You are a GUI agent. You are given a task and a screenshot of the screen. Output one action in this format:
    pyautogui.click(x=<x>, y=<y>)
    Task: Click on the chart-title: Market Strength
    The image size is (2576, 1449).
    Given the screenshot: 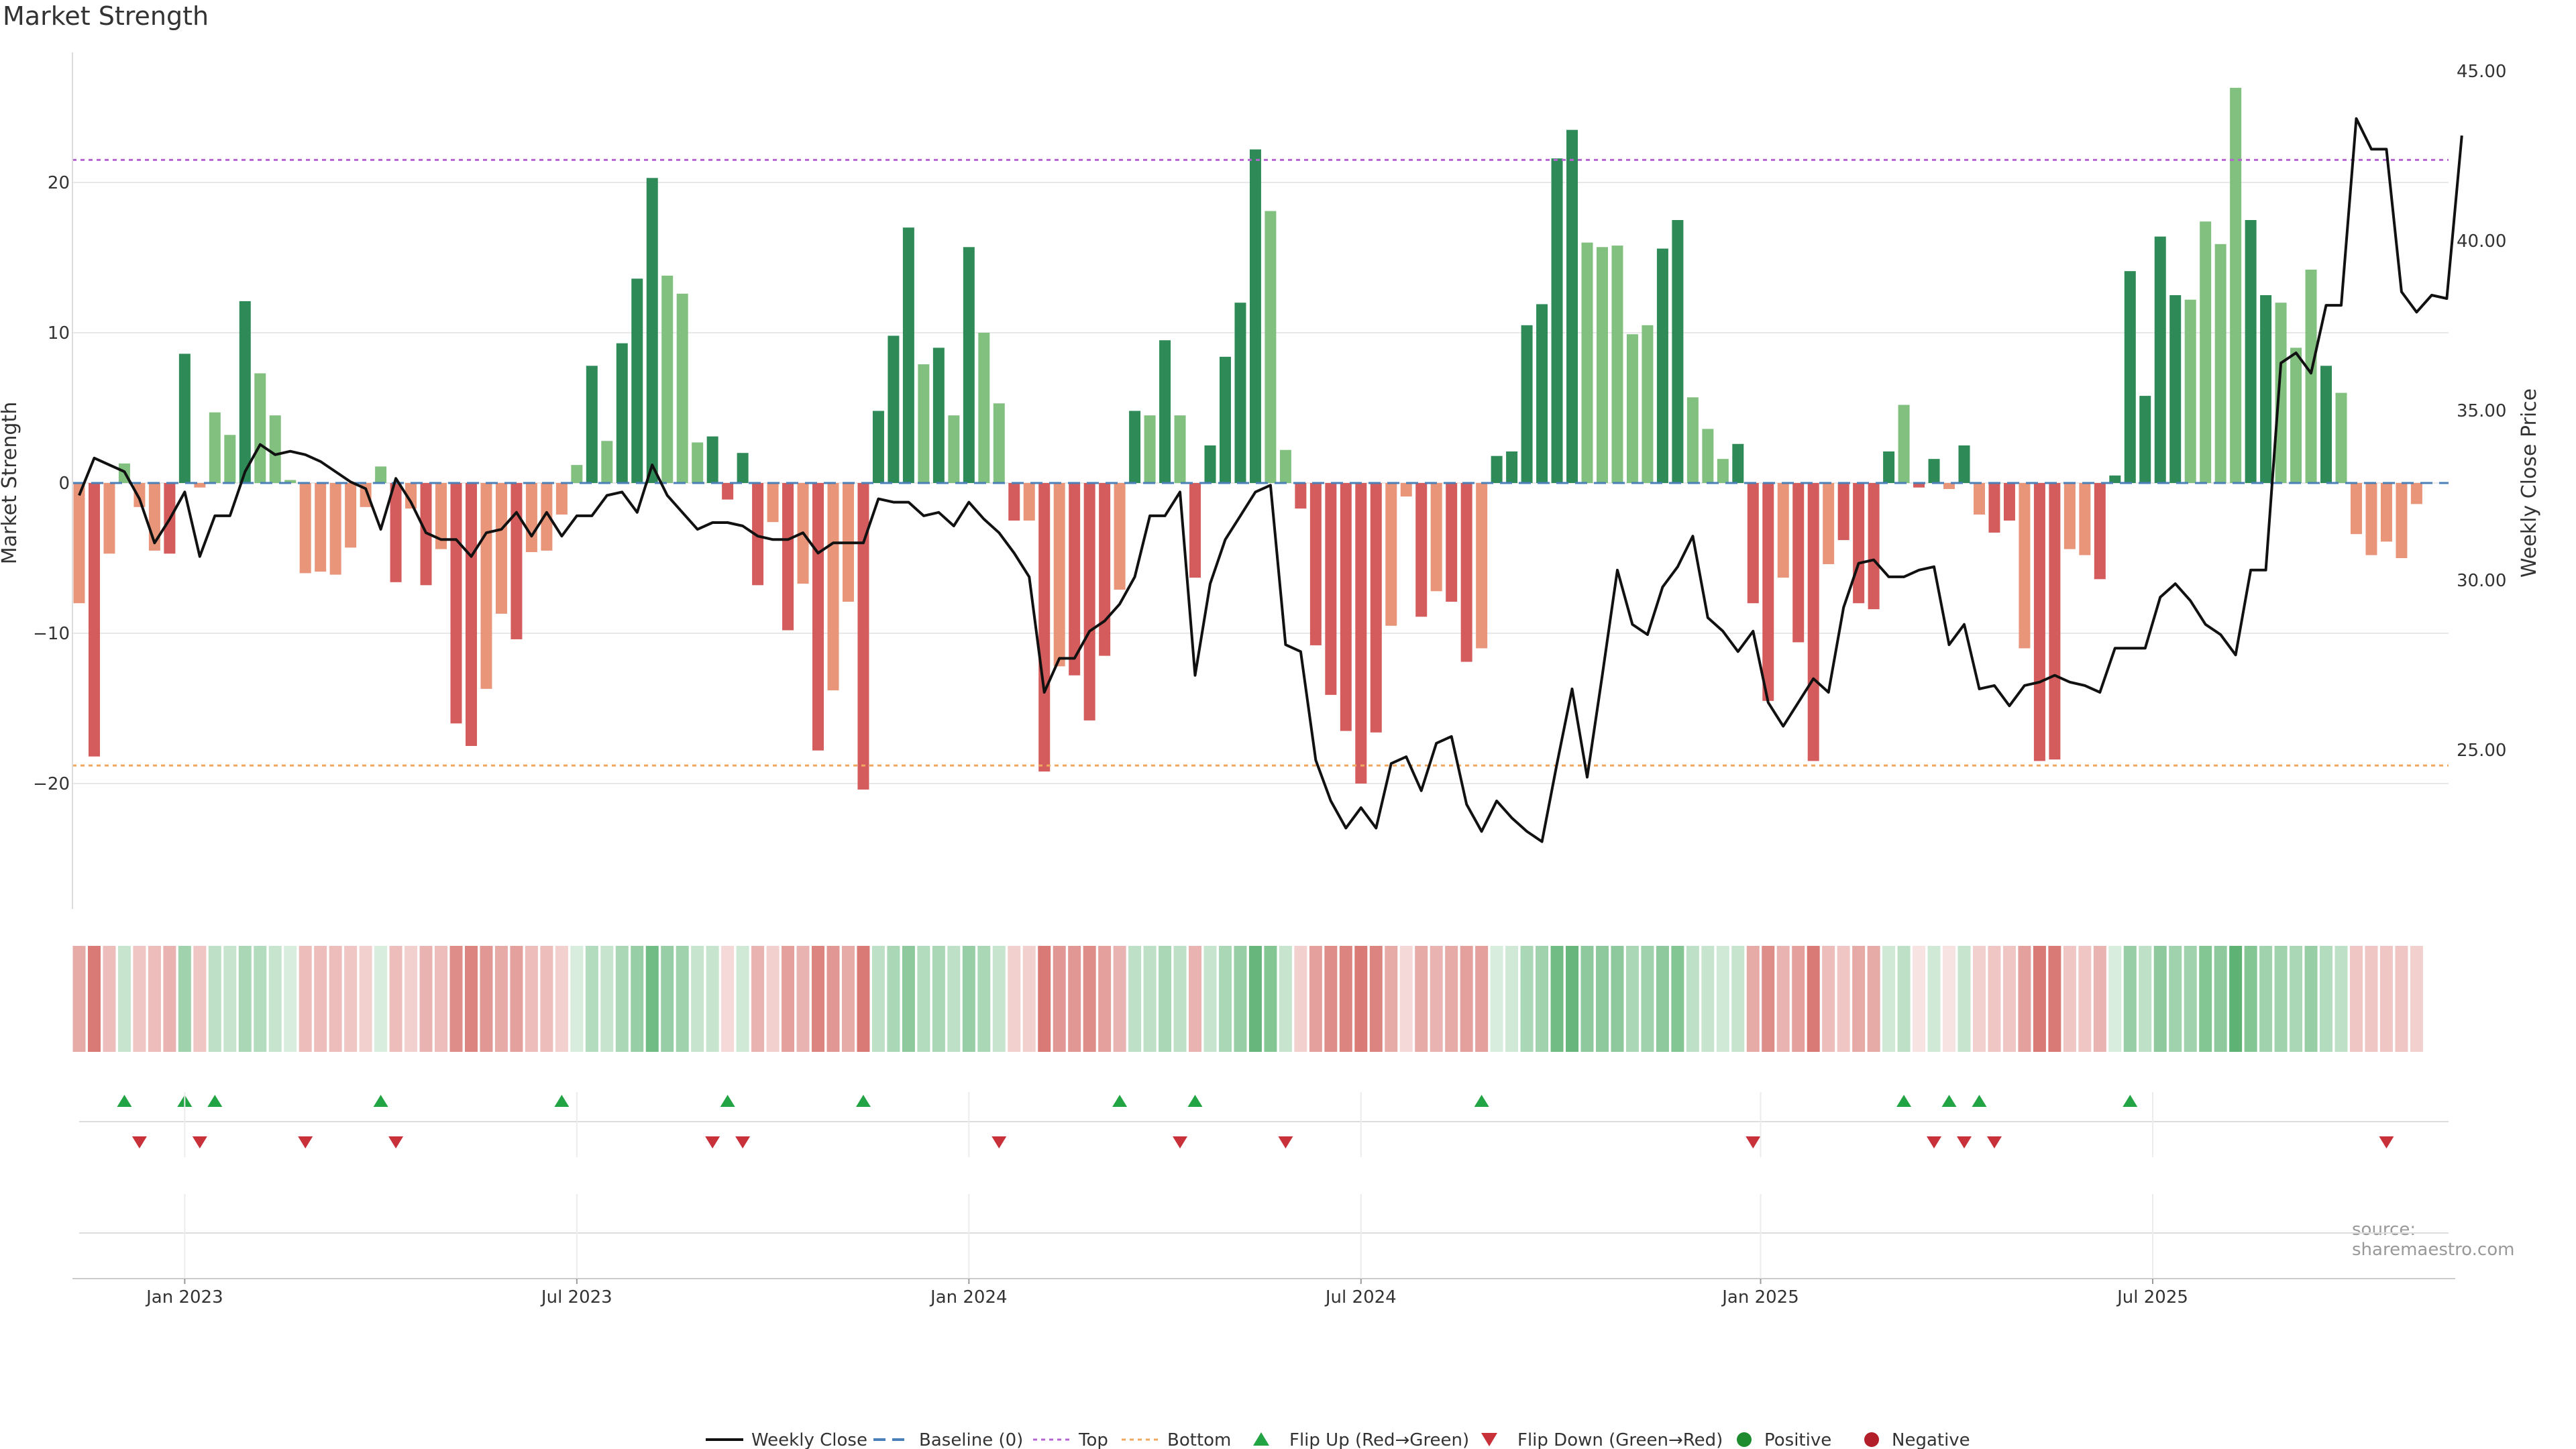 What is the action you would take?
    pyautogui.click(x=106, y=16)
    